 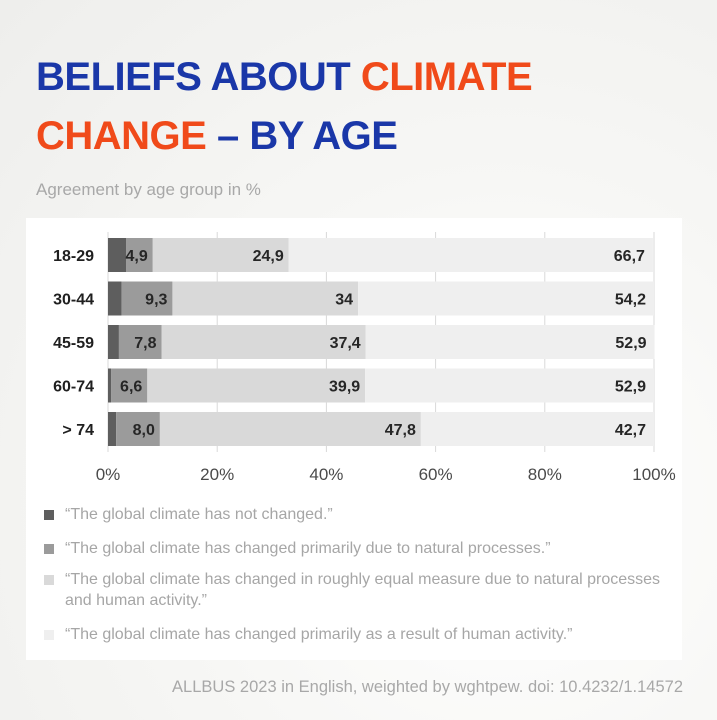 What do you see at coordinates (78, 430) in the screenshot?
I see `category-label: > 74` at bounding box center [78, 430].